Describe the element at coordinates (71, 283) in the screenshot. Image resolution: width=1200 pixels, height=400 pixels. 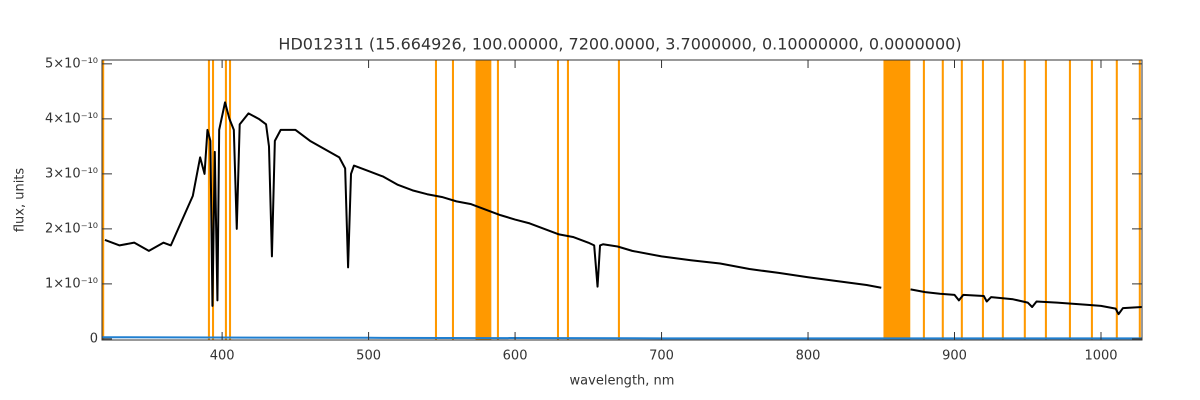
I see `y-tick-label: 1×10⁻¹⁰` at that location.